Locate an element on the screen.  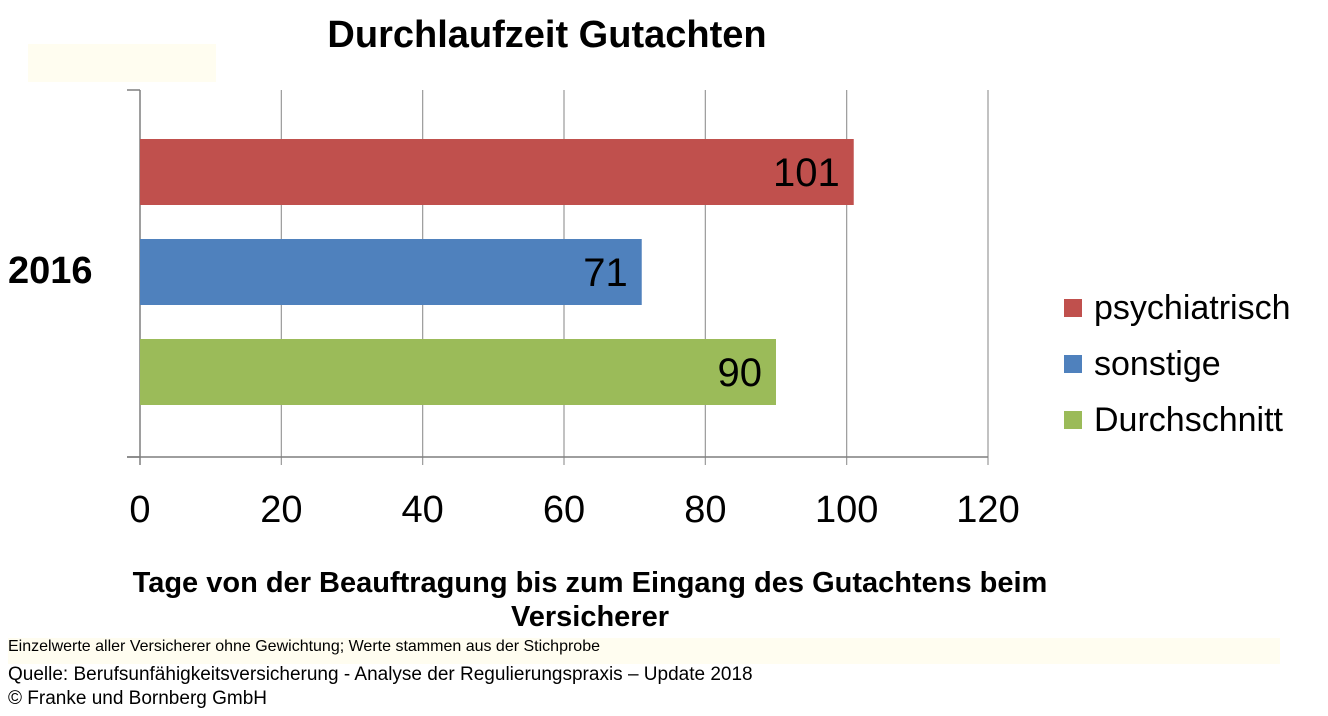
legend-item-psychiatrisch: psychiatrisch is located at coordinates (1177, 308).